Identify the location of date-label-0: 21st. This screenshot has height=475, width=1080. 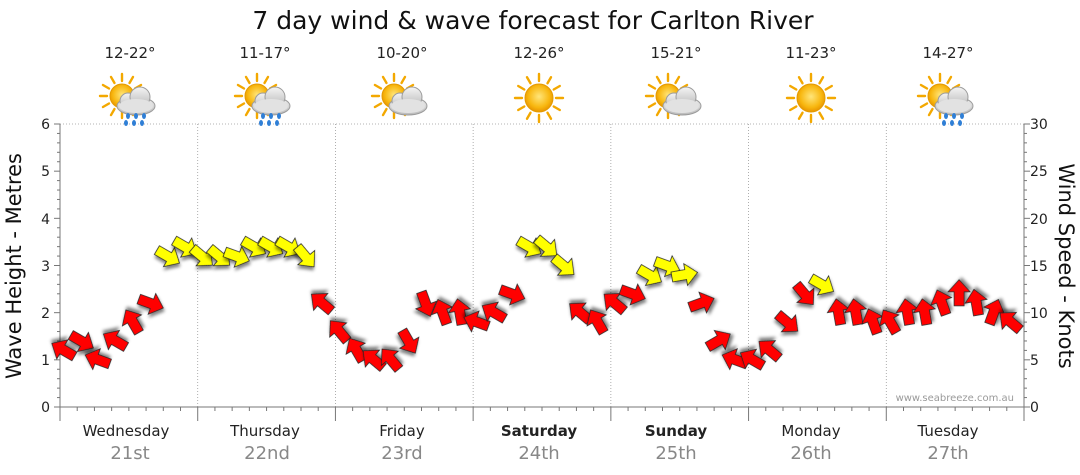
(129, 453).